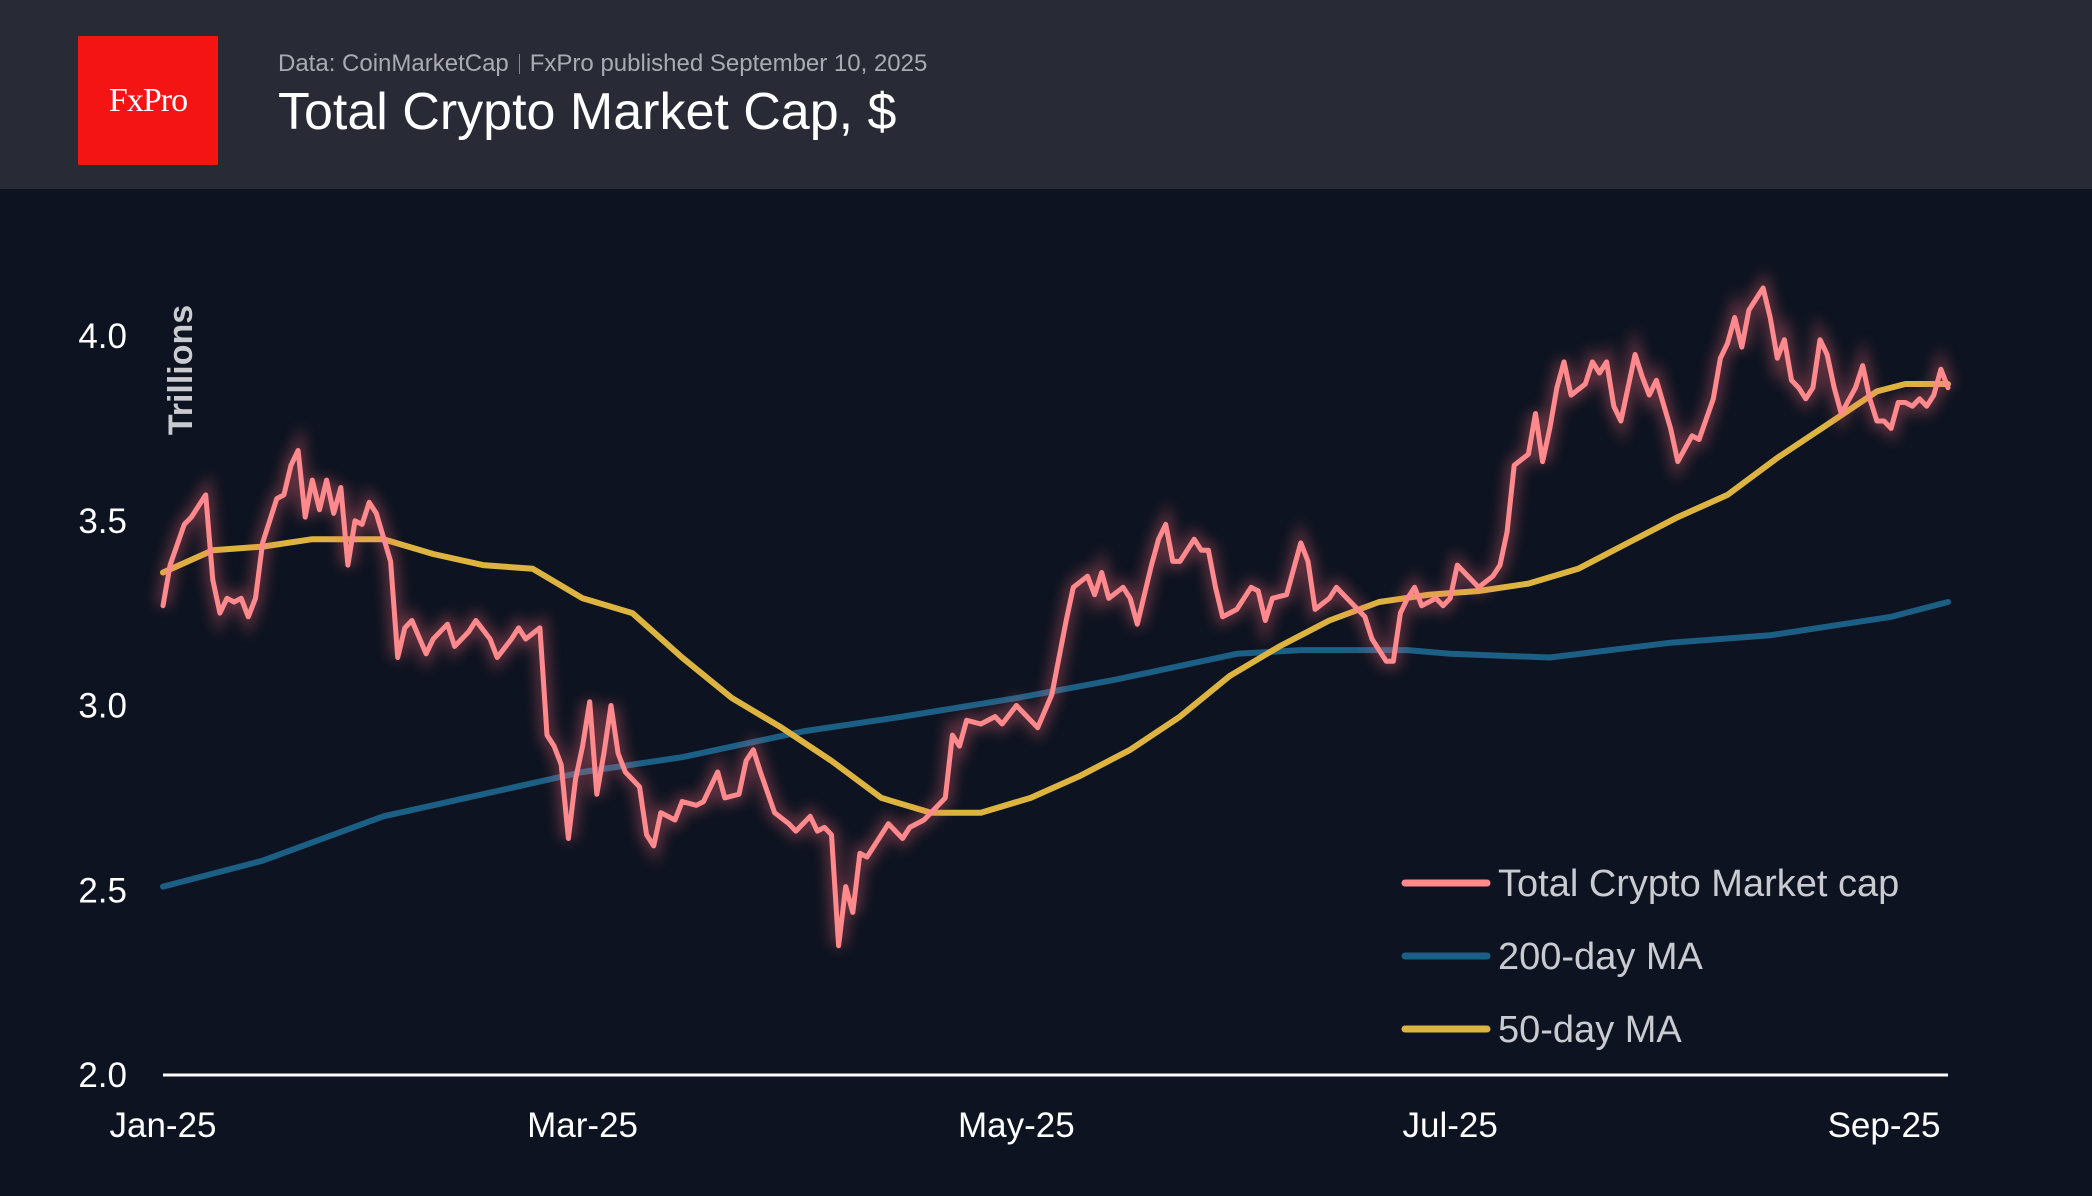 This screenshot has width=2092, height=1196. I want to click on x-tick-label: Jul-25, so click(1450, 1125).